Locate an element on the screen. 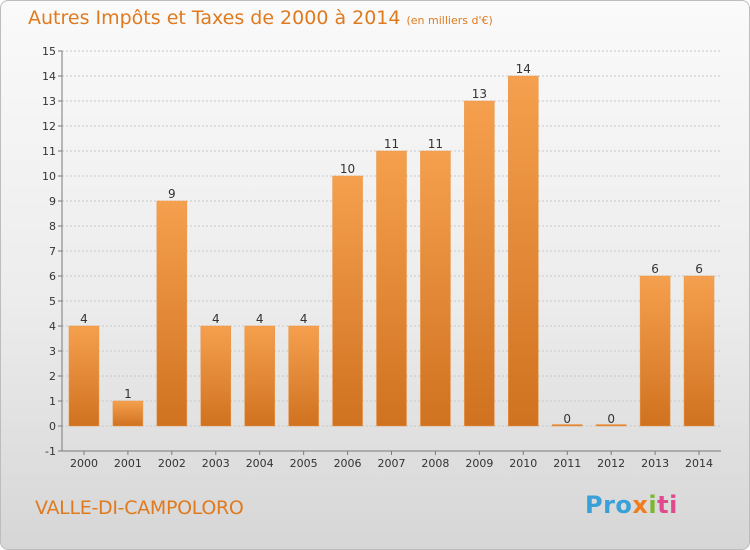 The height and width of the screenshot is (550, 750). y-tick-label: 0 is located at coordinates (52, 426).